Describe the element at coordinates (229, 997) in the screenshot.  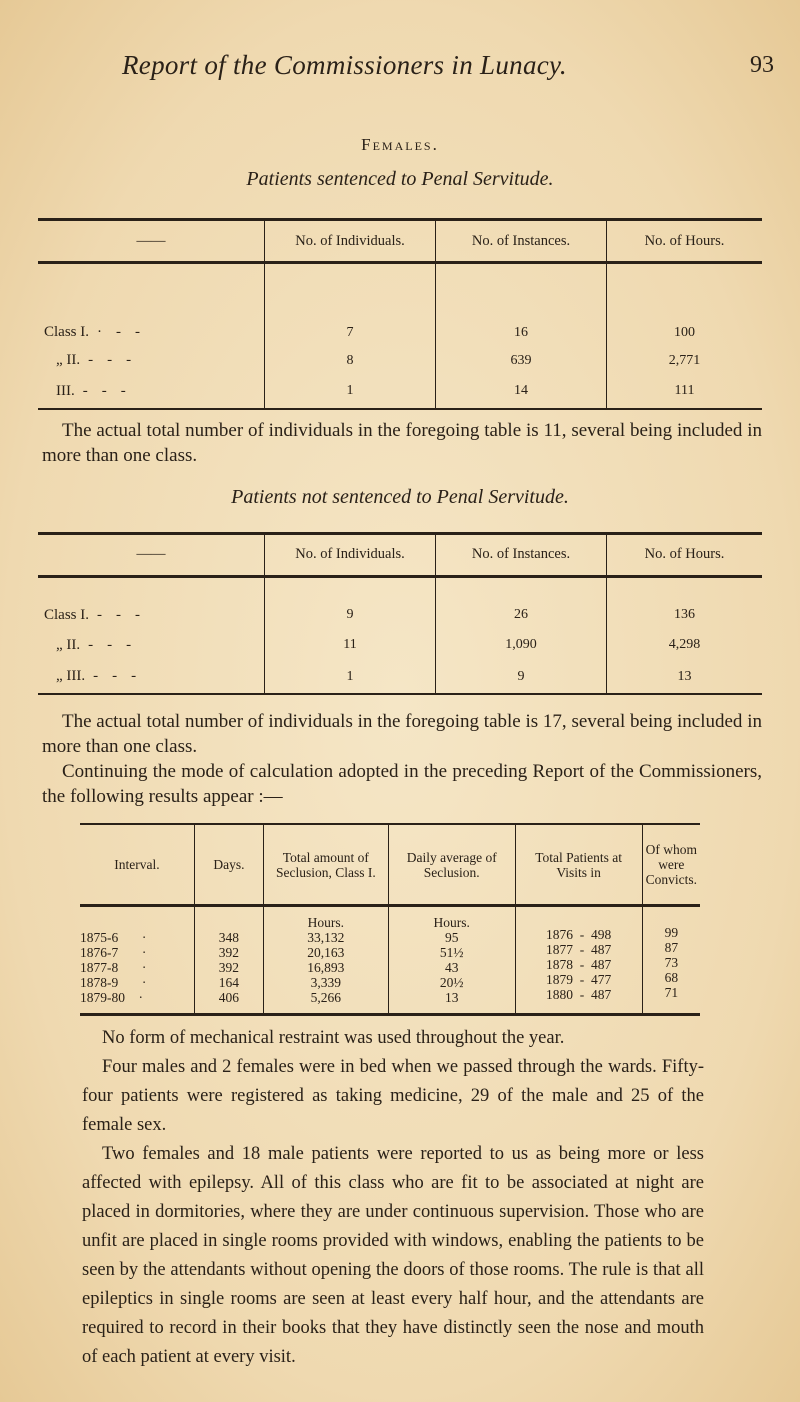
I see `days: 406` at that location.